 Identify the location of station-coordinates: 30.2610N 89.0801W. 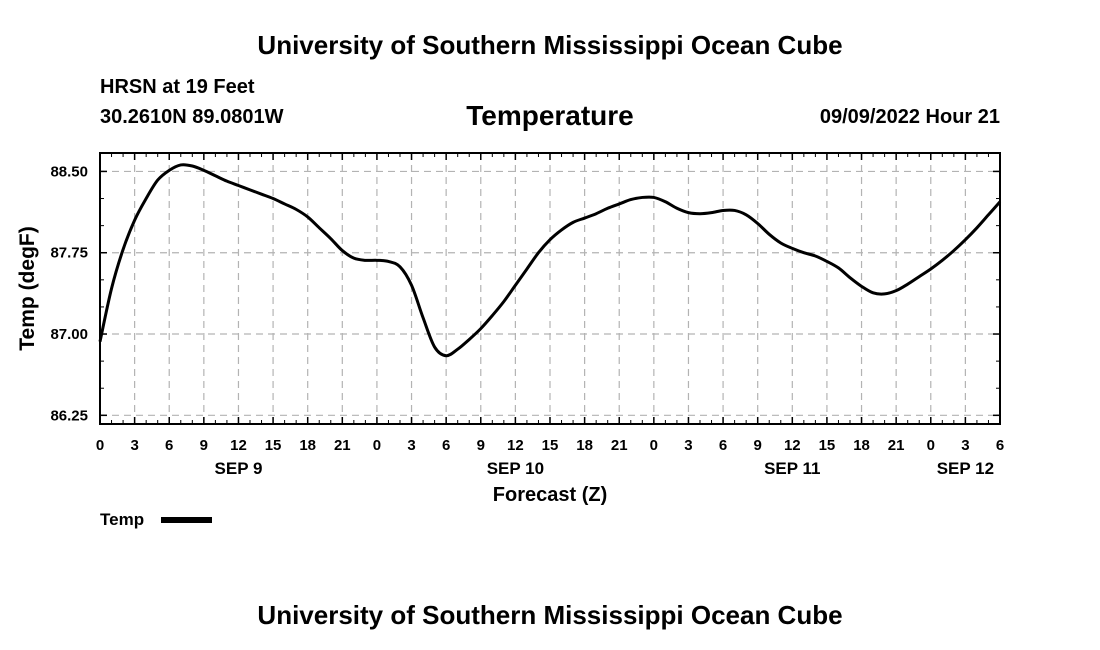
(192, 117).